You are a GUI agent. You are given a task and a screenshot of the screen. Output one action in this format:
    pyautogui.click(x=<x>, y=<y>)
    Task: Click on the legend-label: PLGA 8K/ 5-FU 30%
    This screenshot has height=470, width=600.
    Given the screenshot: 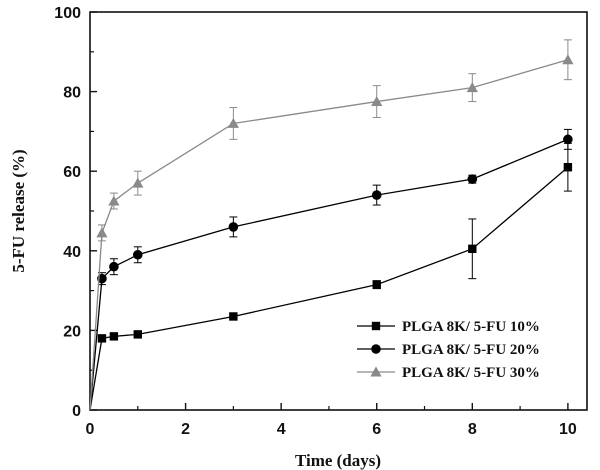 What is the action you would take?
    pyautogui.click(x=471, y=373)
    